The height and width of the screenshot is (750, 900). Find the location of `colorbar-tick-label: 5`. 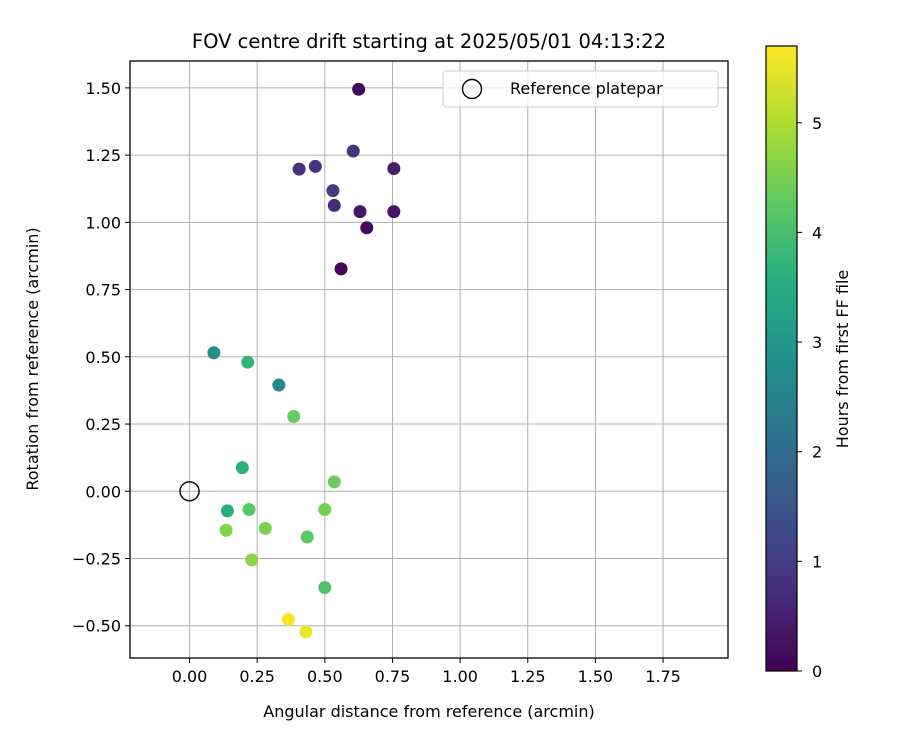

colorbar-tick-label: 5 is located at coordinates (817, 123).